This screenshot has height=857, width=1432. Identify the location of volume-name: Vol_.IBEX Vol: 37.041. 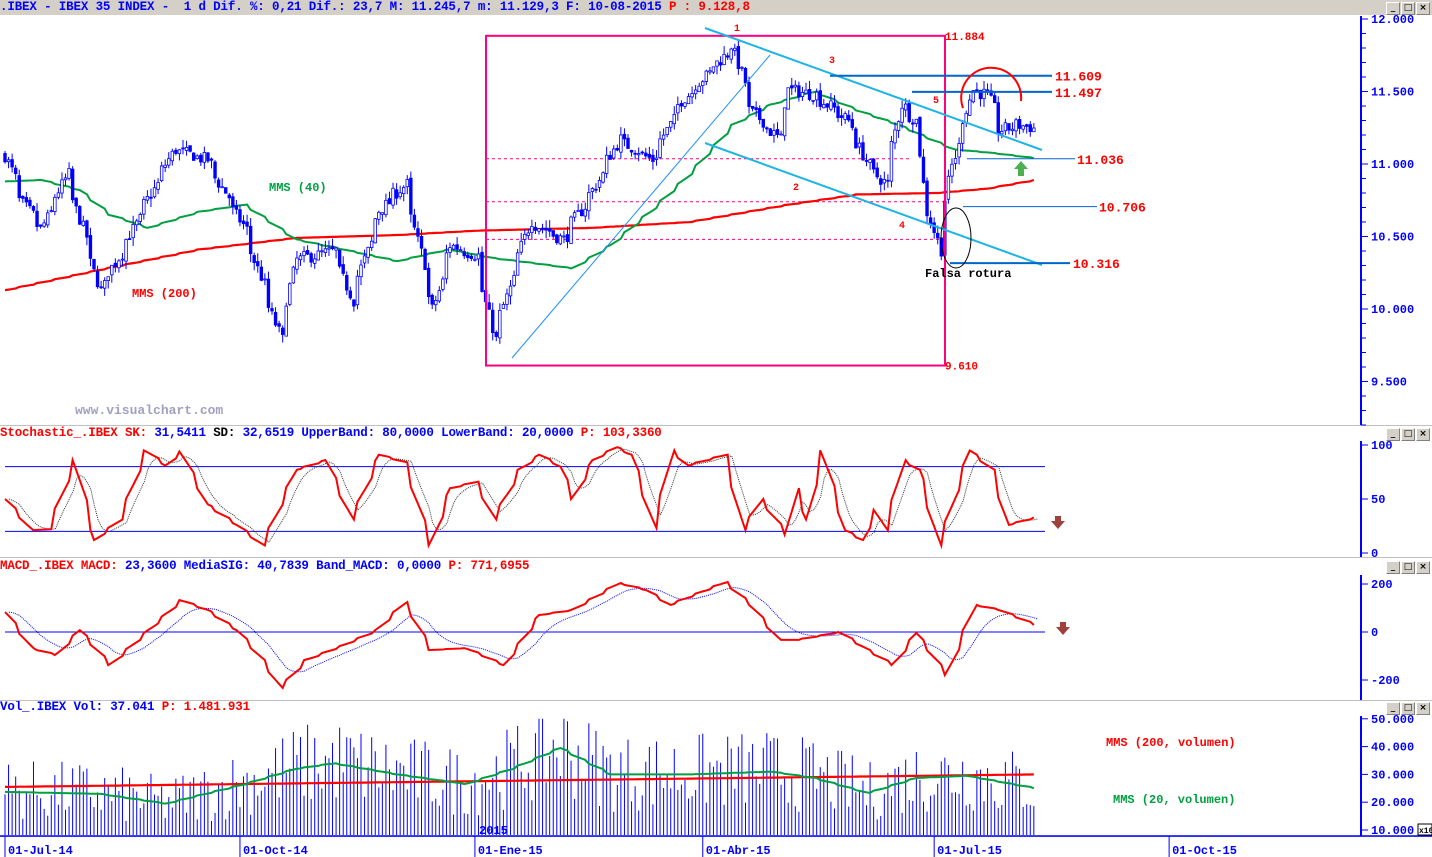
(81, 707).